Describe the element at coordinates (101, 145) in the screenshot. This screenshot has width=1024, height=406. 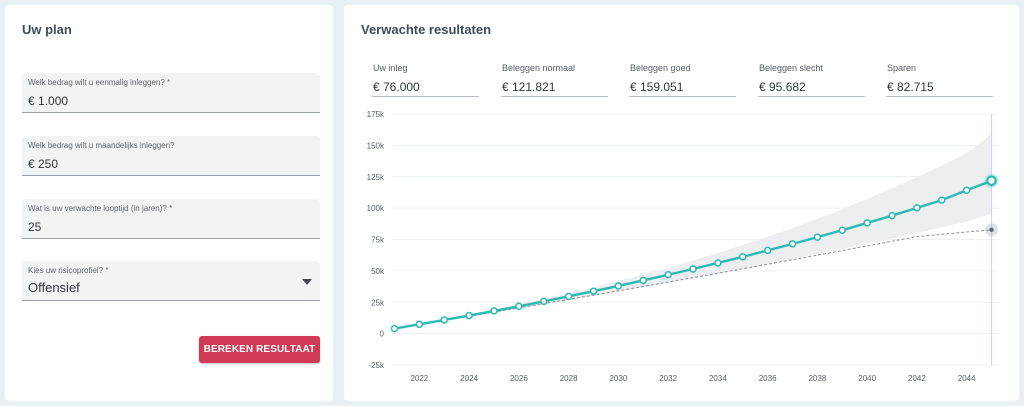
I see `monthly-deposit-label: Welk bedrag wilt u maandelijks inleggen?` at that location.